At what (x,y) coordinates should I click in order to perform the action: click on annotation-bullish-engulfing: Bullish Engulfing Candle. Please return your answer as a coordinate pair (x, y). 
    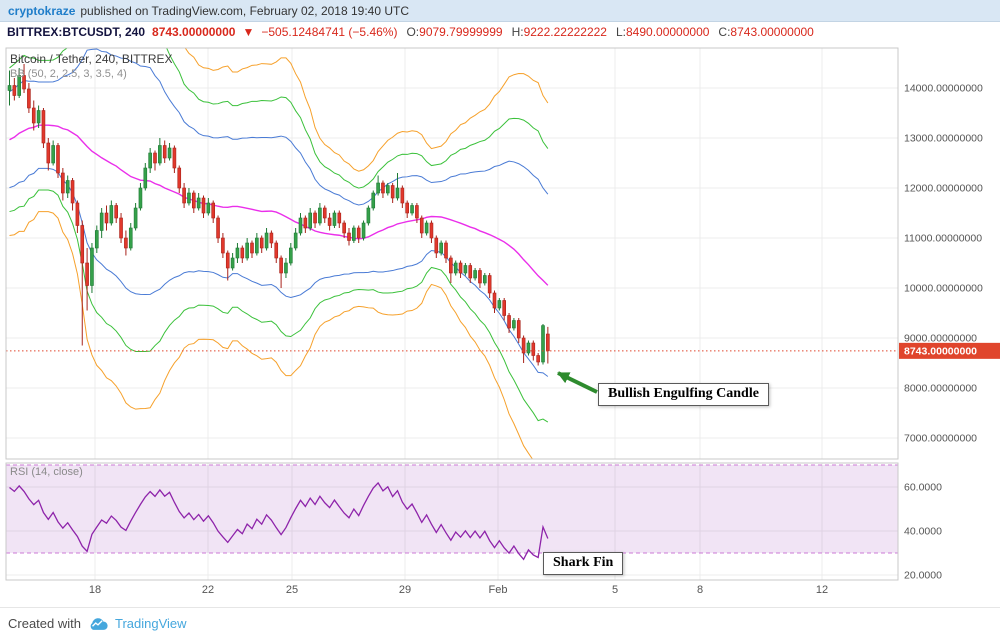
    Looking at the image, I should click on (683, 394).